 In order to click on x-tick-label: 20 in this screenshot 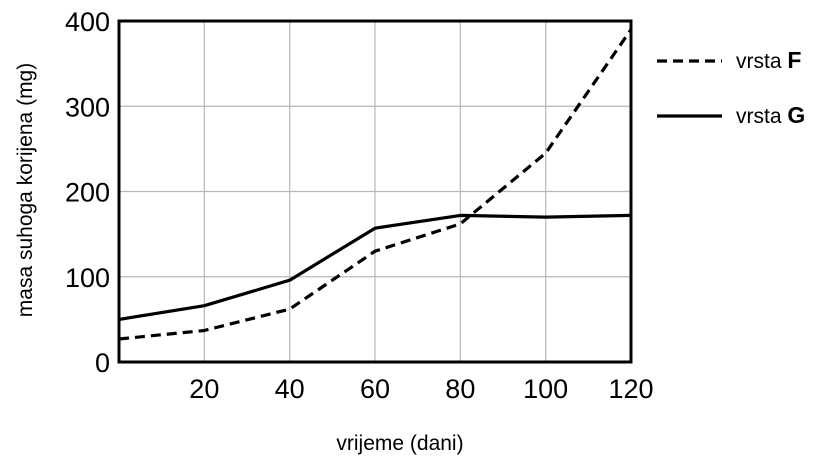, I will do `click(204, 389)`.